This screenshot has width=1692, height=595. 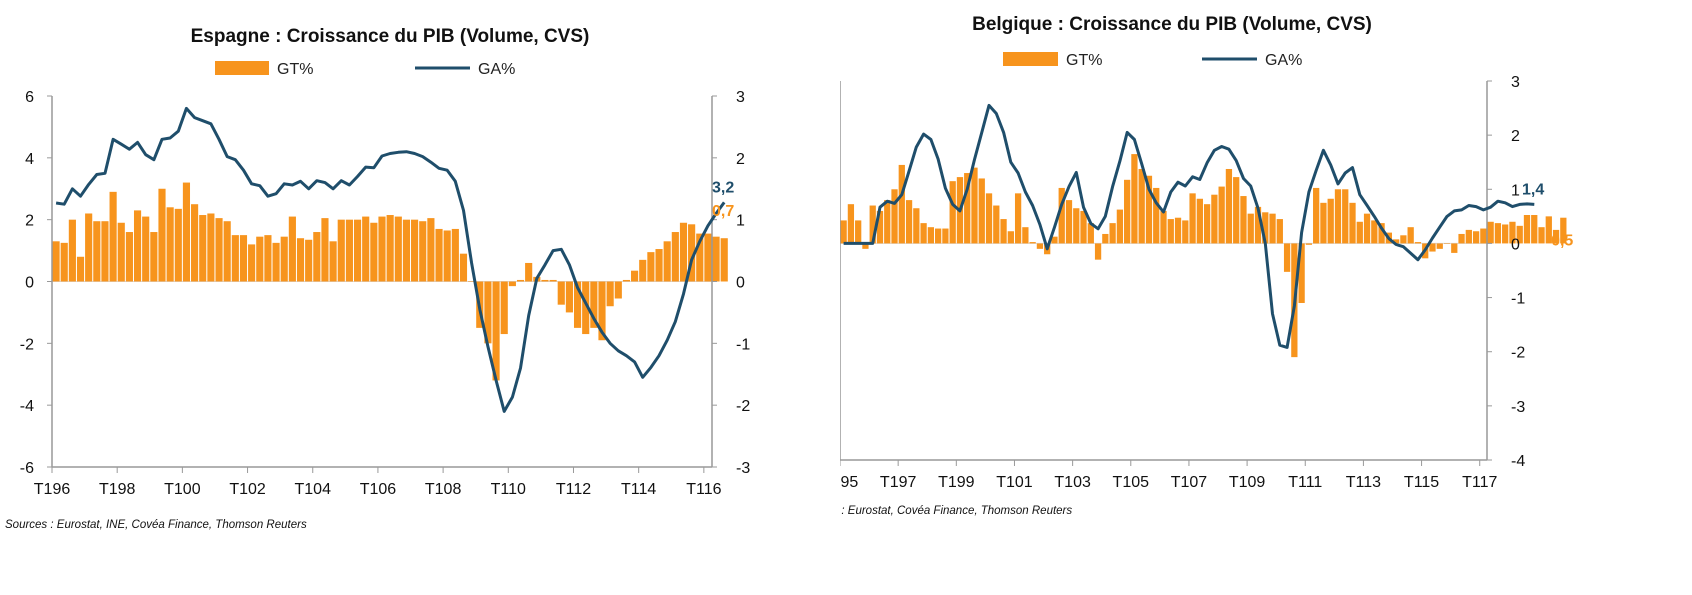 I want to click on x-tick-label: T198, so click(x=117, y=489).